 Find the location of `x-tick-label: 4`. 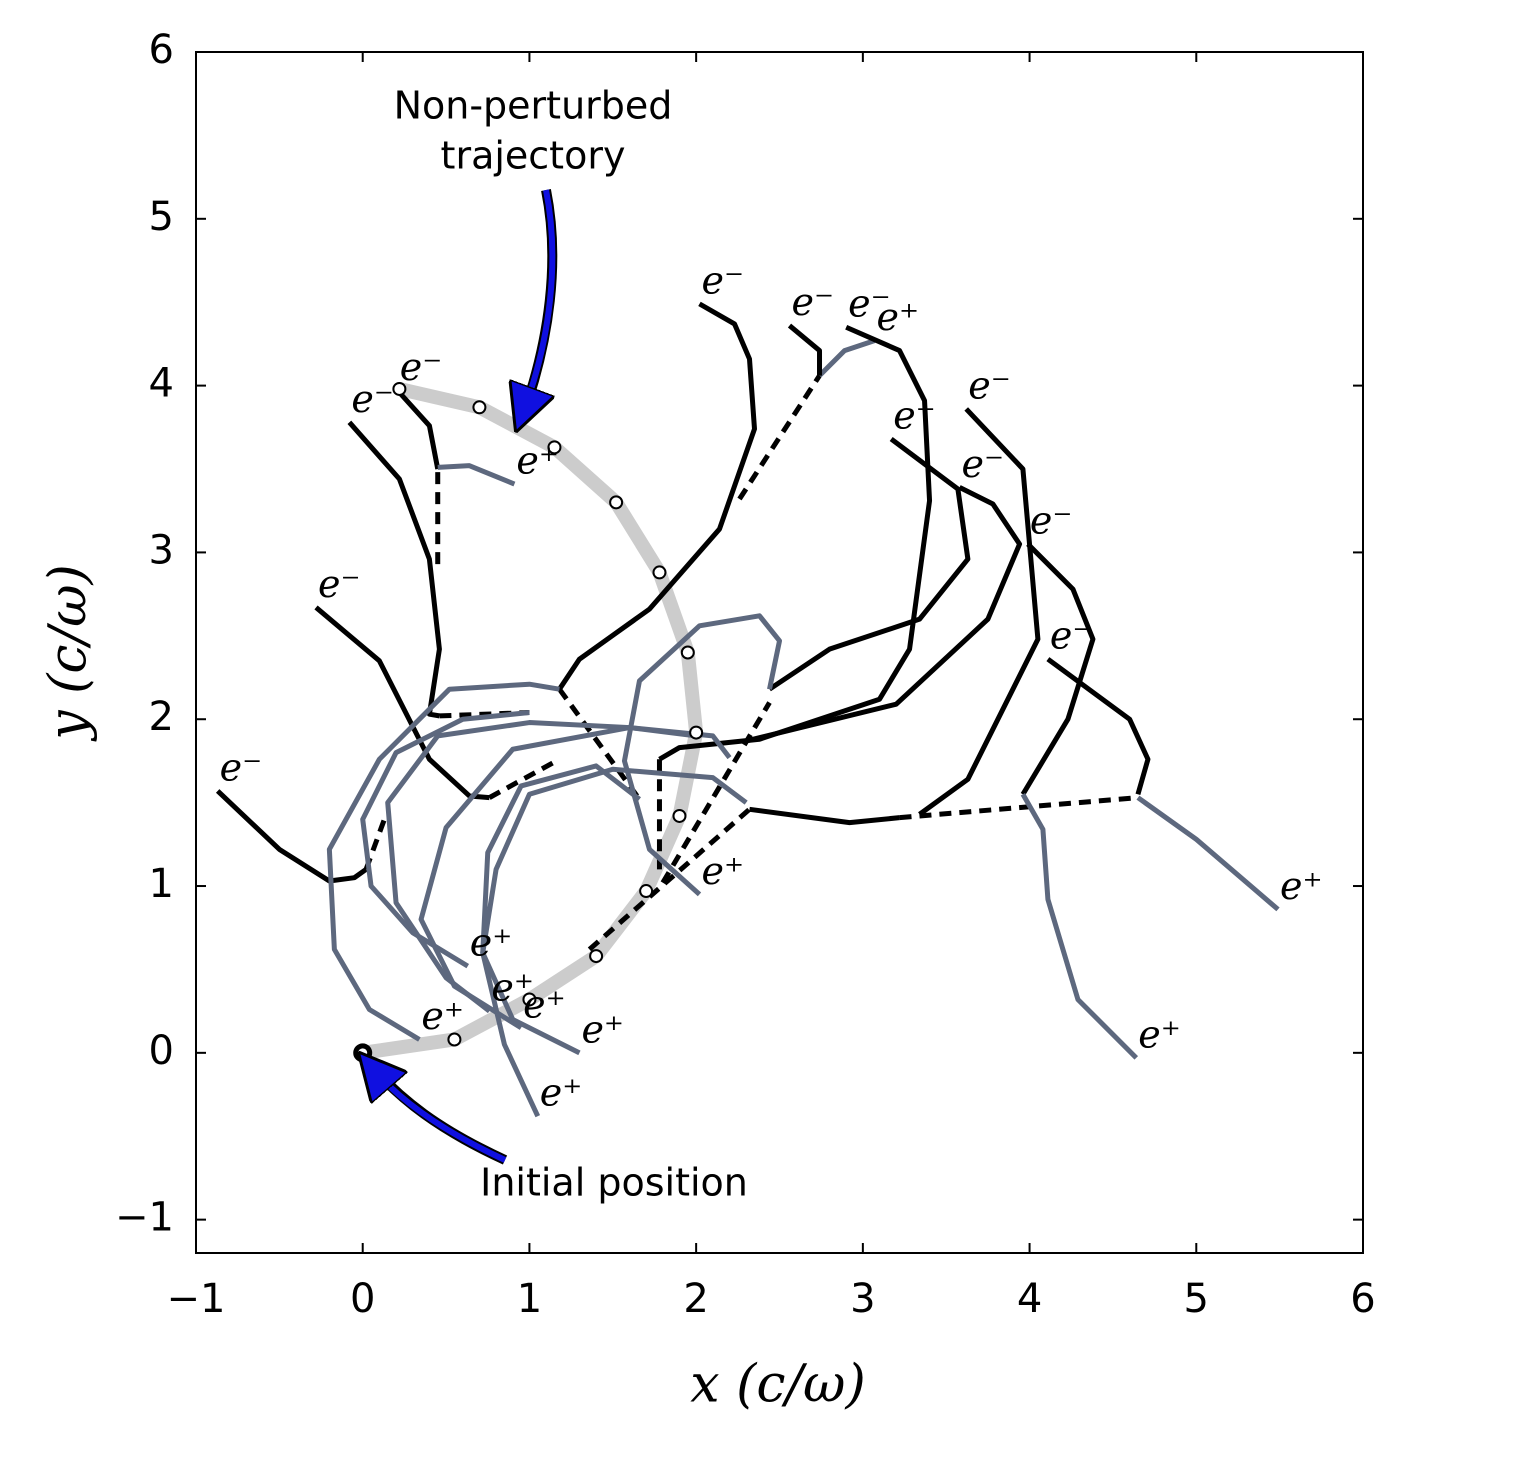

x-tick-label: 4 is located at coordinates (1029, 1299).